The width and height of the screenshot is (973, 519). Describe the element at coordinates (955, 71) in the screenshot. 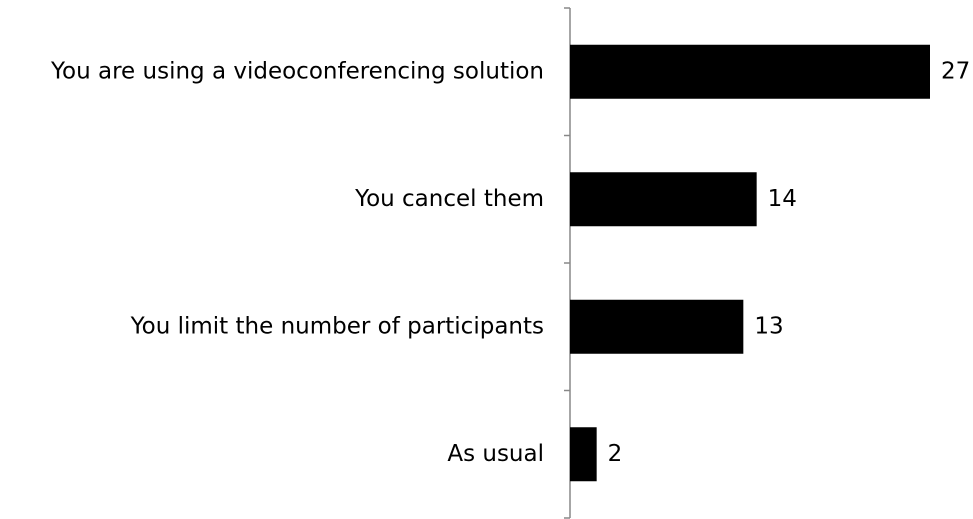

I see `data-label: 27` at that location.